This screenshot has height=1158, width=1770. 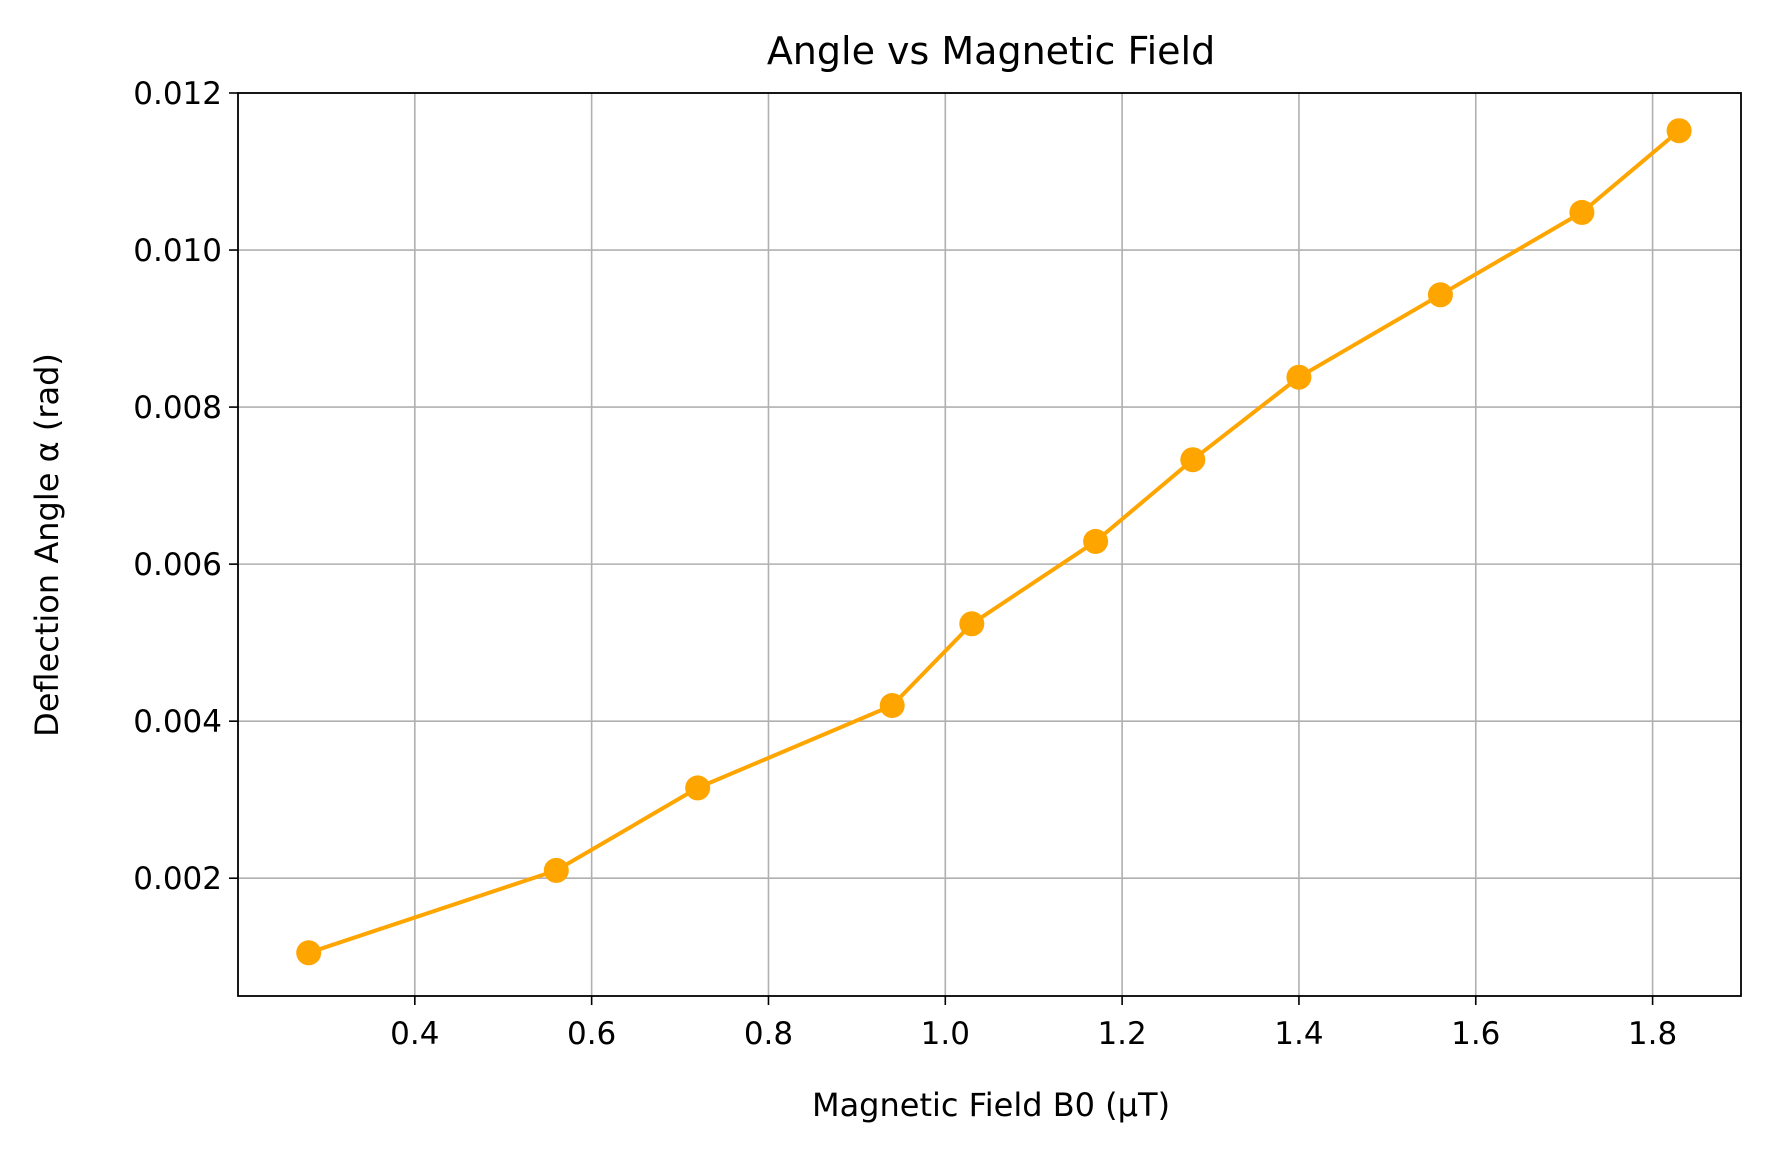 I want to click on y-axis-label: Deflection Angle α (rad), so click(x=47, y=545).